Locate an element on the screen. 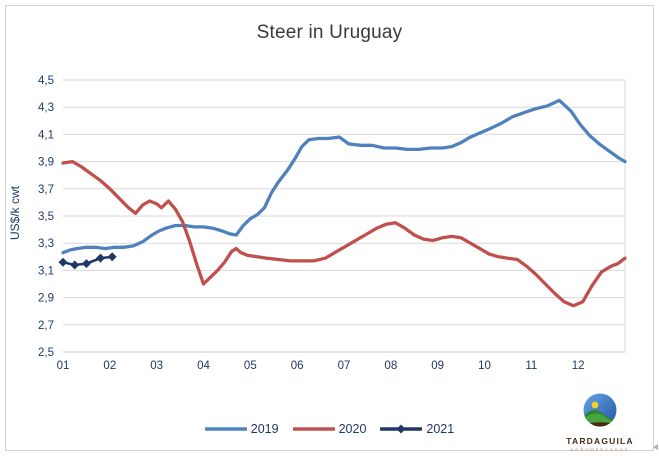  legend: 2019 2020 2021 is located at coordinates (329, 429).